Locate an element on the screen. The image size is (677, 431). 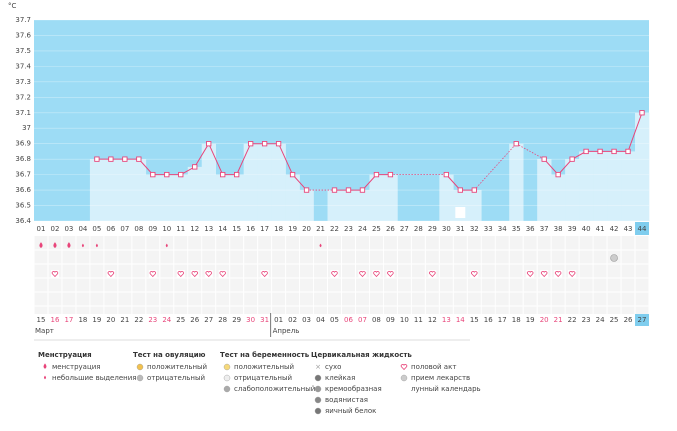
day-label: 19 is located at coordinates (292, 229).